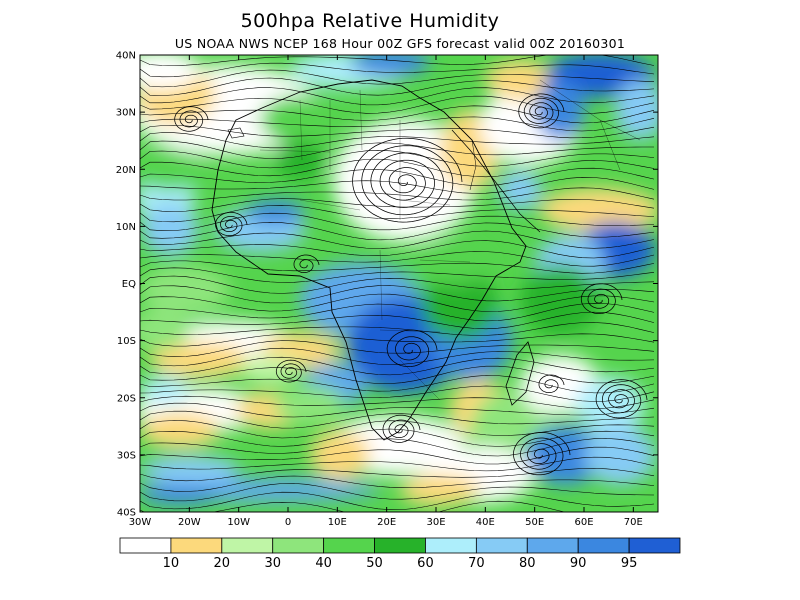 This screenshot has height=600, width=800. Describe the element at coordinates (400, 554) in the screenshot. I see `colorbar: 10 20 30 40 50 60 70 80 90 95` at that location.